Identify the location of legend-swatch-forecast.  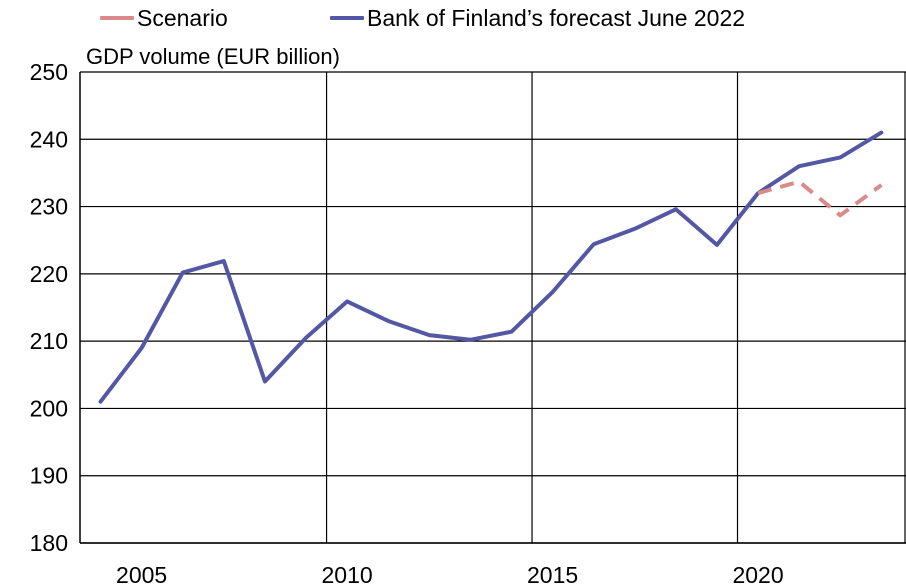
(347, 18).